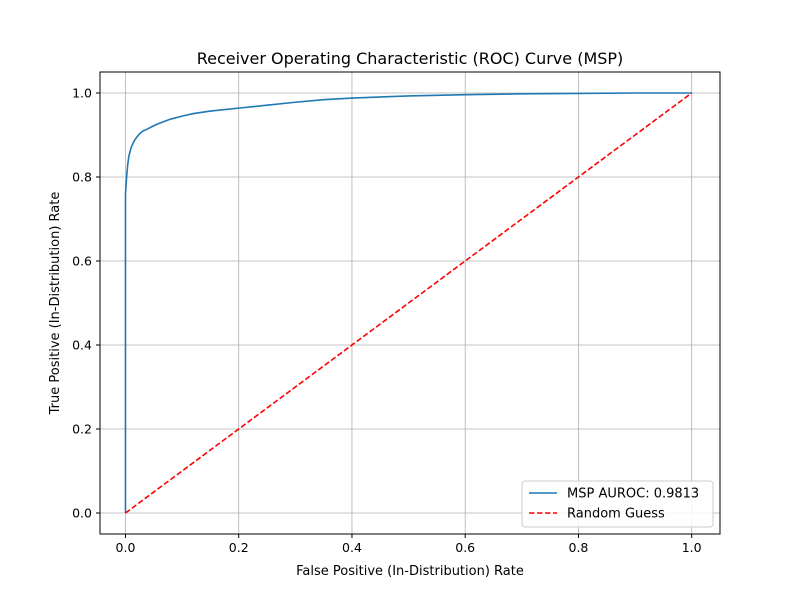 Image resolution: width=800 pixels, height=600 pixels. I want to click on x-tick-label-3: 0.6, so click(465, 547).